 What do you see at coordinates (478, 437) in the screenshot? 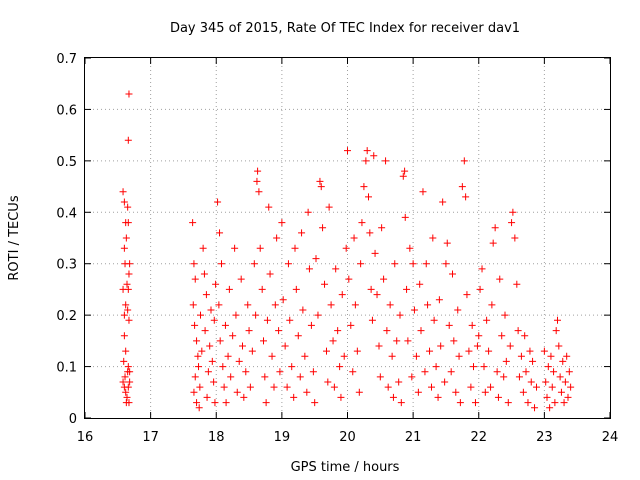
I see `x-tick-label: 22` at bounding box center [478, 437].